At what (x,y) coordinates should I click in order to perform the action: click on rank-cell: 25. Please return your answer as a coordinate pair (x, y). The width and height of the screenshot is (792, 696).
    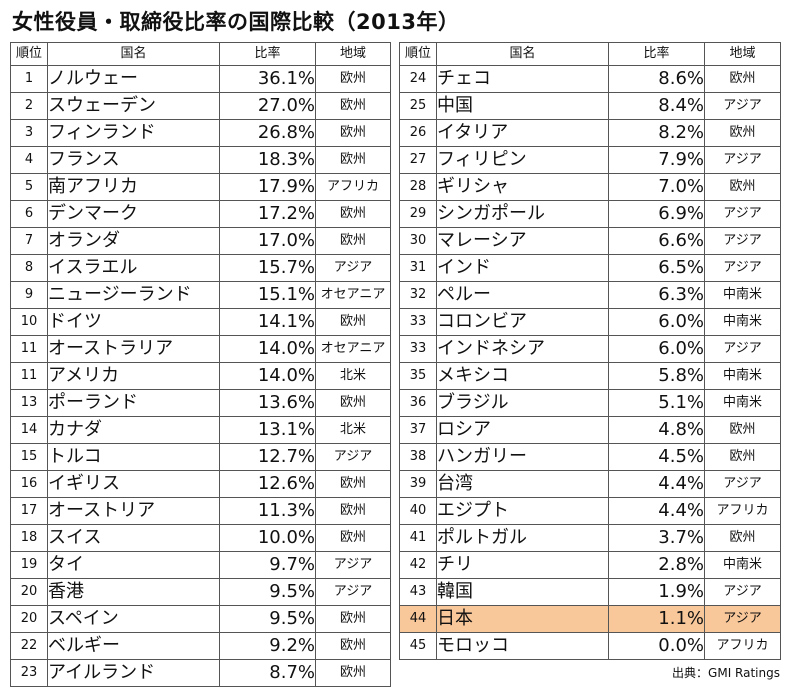
    Looking at the image, I should click on (418, 106).